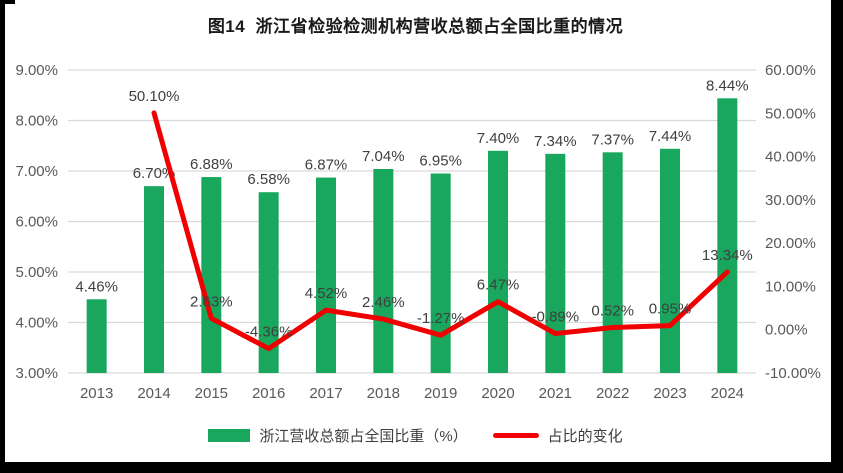 The height and width of the screenshot is (473, 843). Describe the element at coordinates (441, 318) in the screenshot. I see `line-label: -1.27%` at that location.